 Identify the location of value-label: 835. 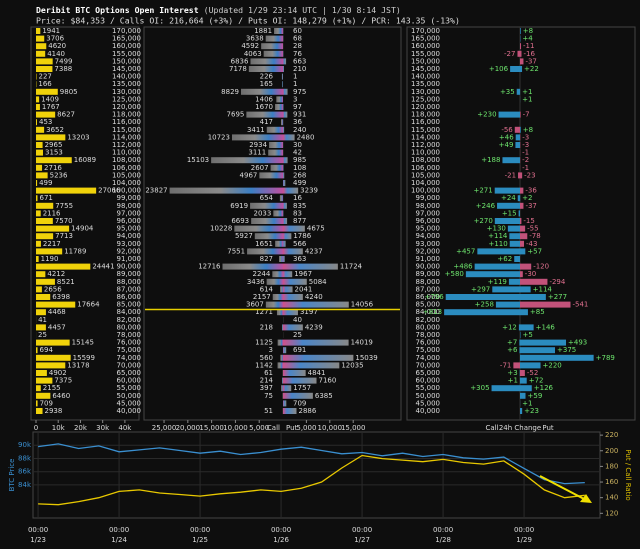
(299, 206).